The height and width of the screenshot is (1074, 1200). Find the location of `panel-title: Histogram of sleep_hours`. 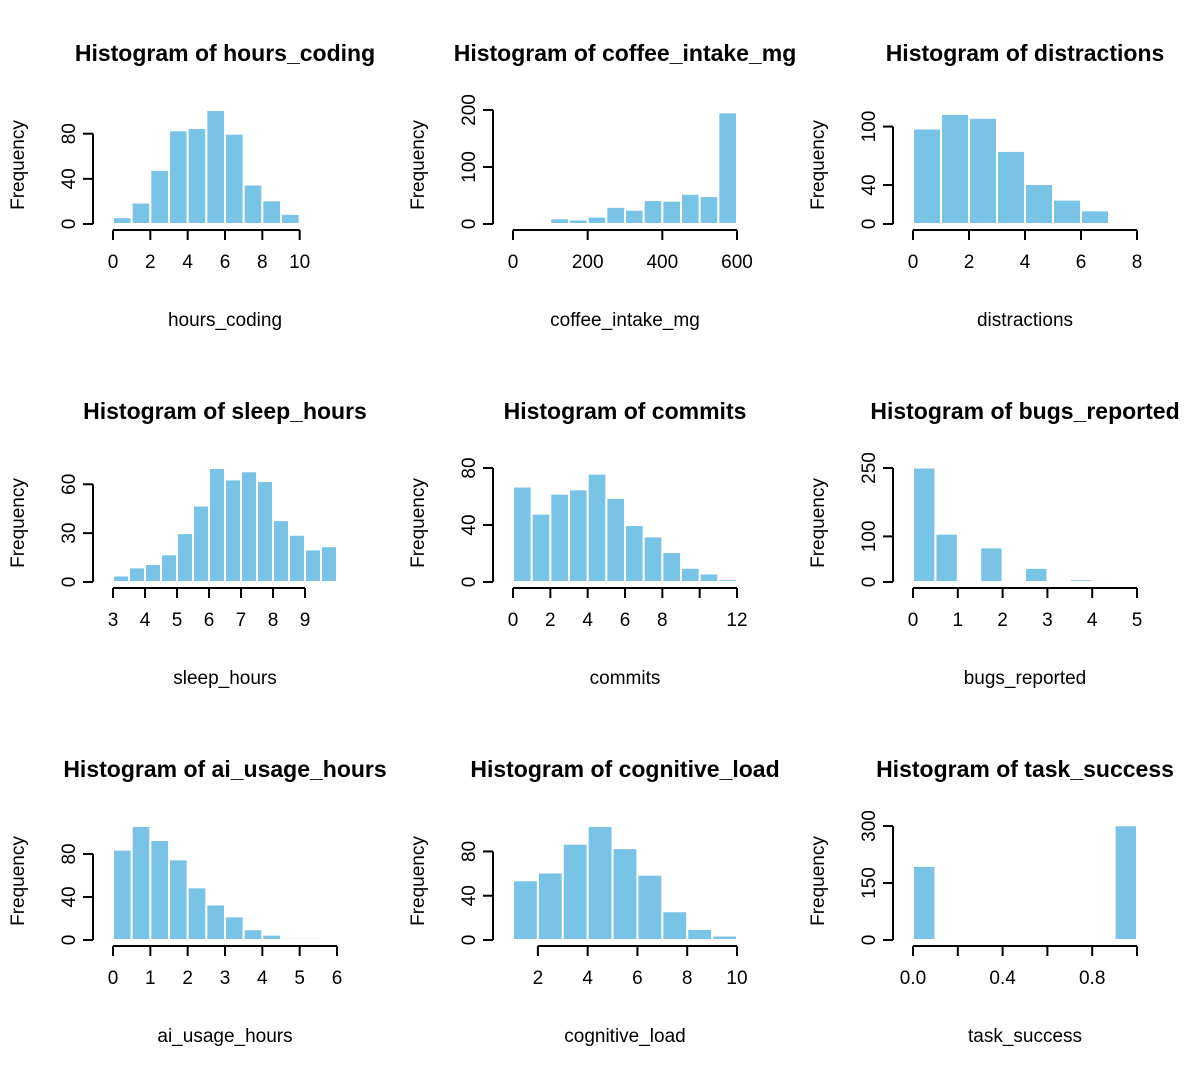

panel-title: Histogram of sleep_hours is located at coordinates (225, 411).